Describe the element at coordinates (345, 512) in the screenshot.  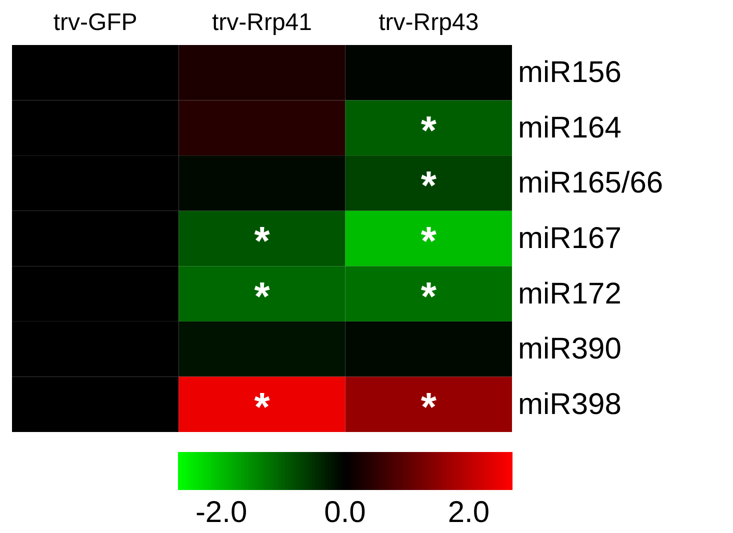
I see `color-bar-label: 0.0` at that location.